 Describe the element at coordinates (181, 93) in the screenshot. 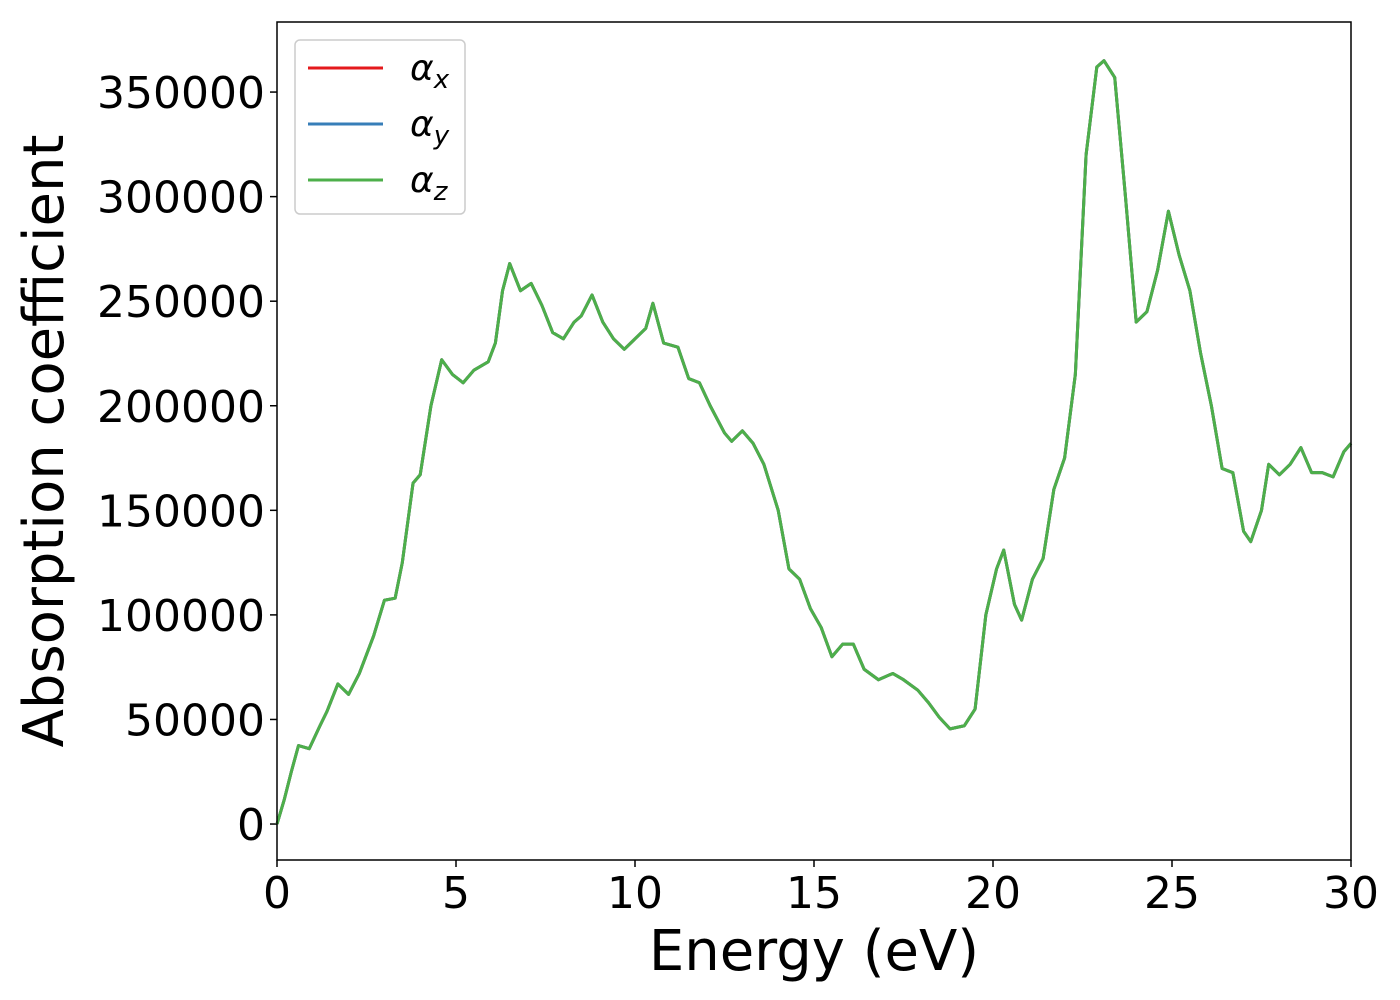

I see `y-tick-label: 350000` at that location.